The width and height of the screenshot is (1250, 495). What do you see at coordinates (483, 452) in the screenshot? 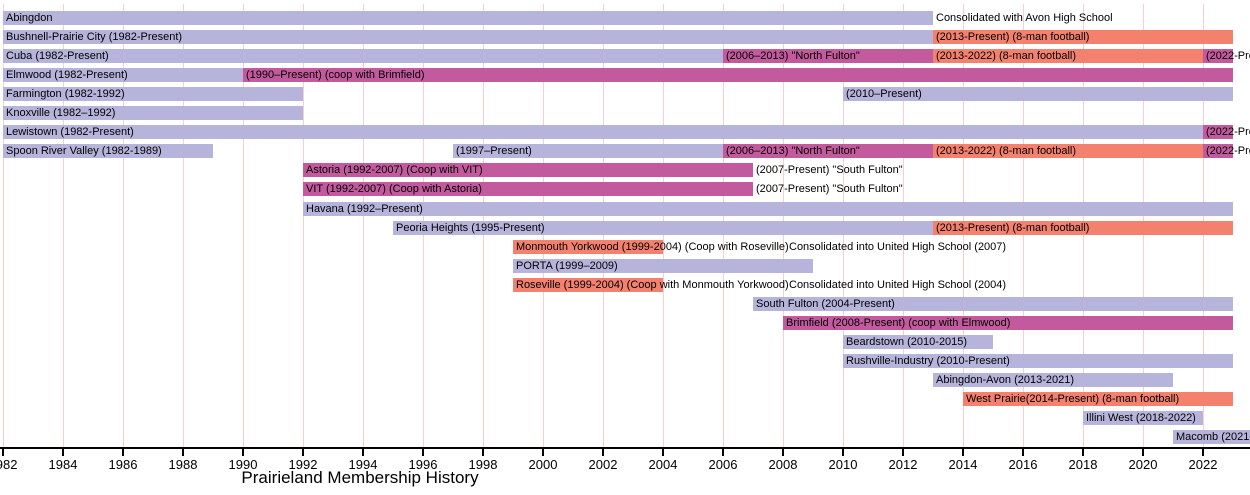
I see `tick-1998` at bounding box center [483, 452].